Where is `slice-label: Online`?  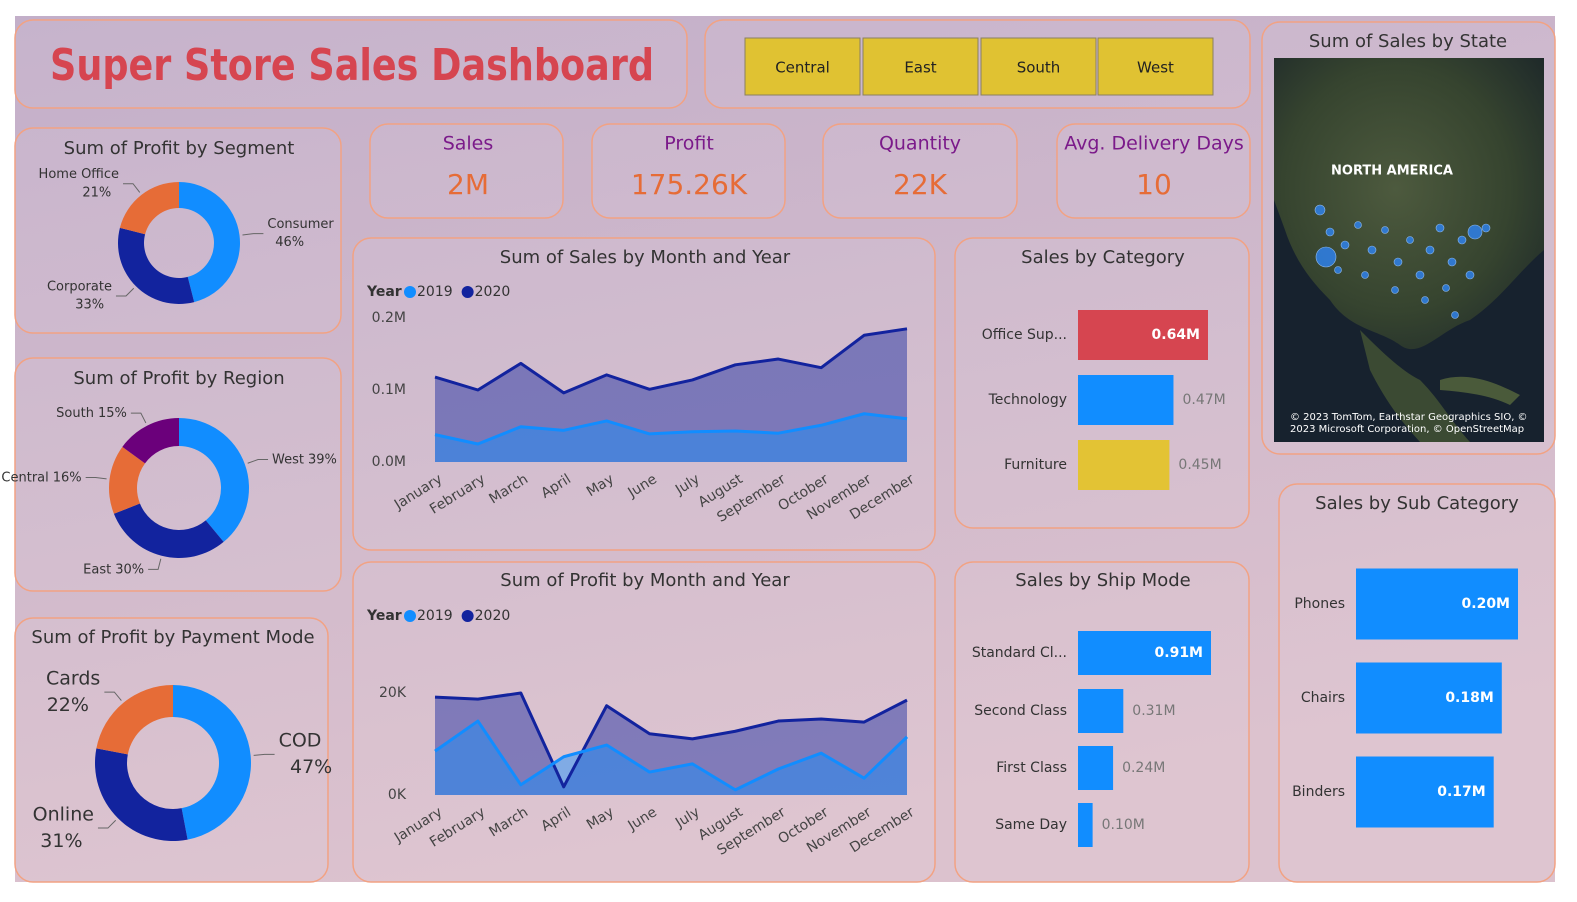 slice-label: Online is located at coordinates (63, 814).